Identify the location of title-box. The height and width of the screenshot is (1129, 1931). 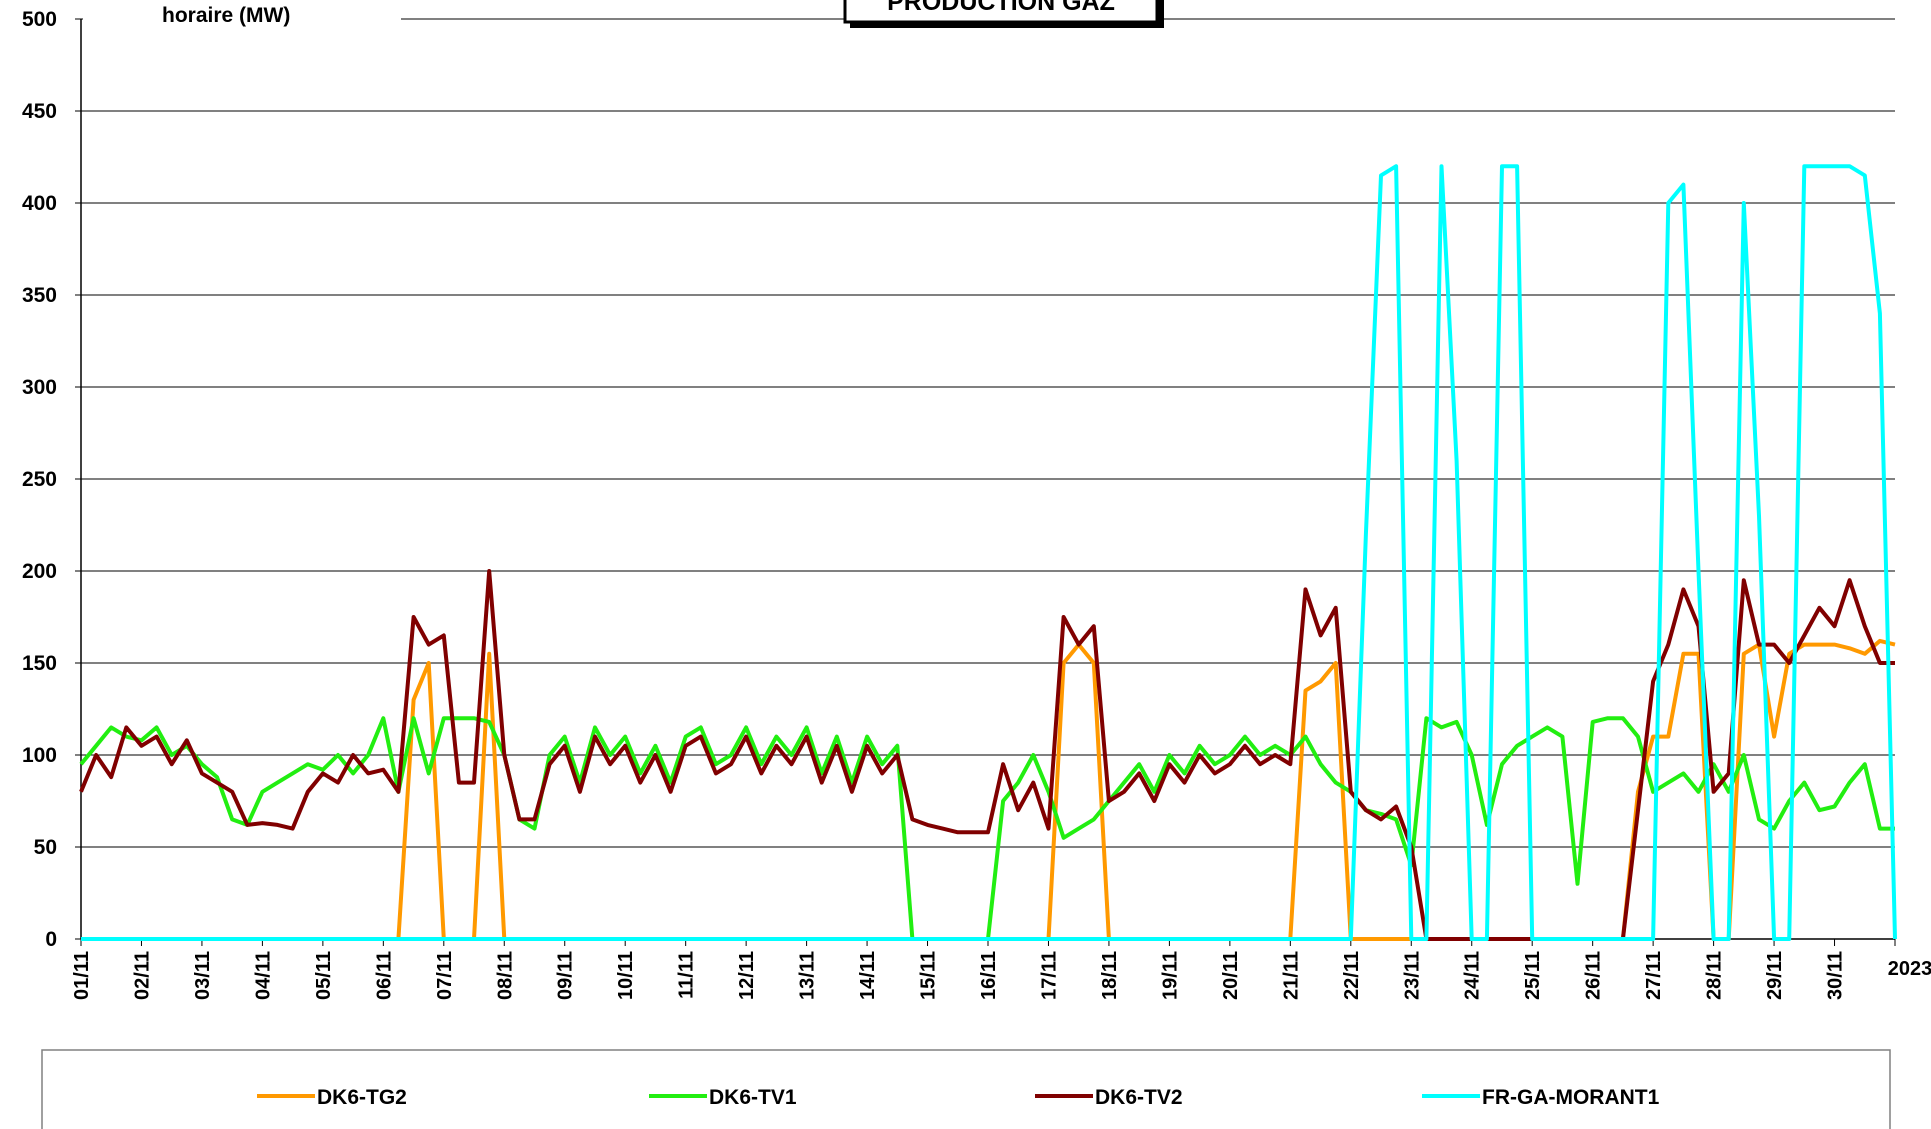
(1001, 12).